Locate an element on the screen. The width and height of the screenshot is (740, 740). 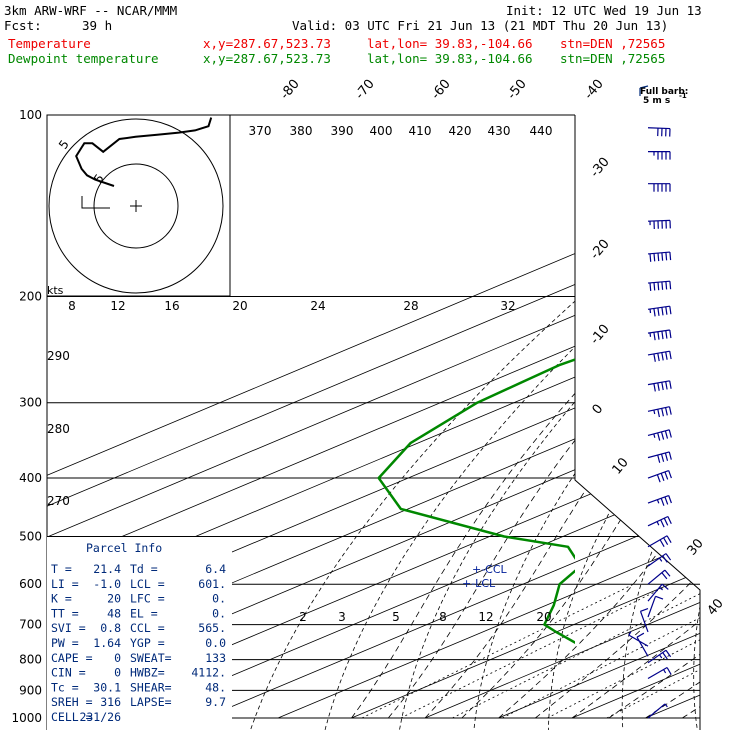
parcel-row-6-col-0: CAPE = is located at coordinates (72, 658).